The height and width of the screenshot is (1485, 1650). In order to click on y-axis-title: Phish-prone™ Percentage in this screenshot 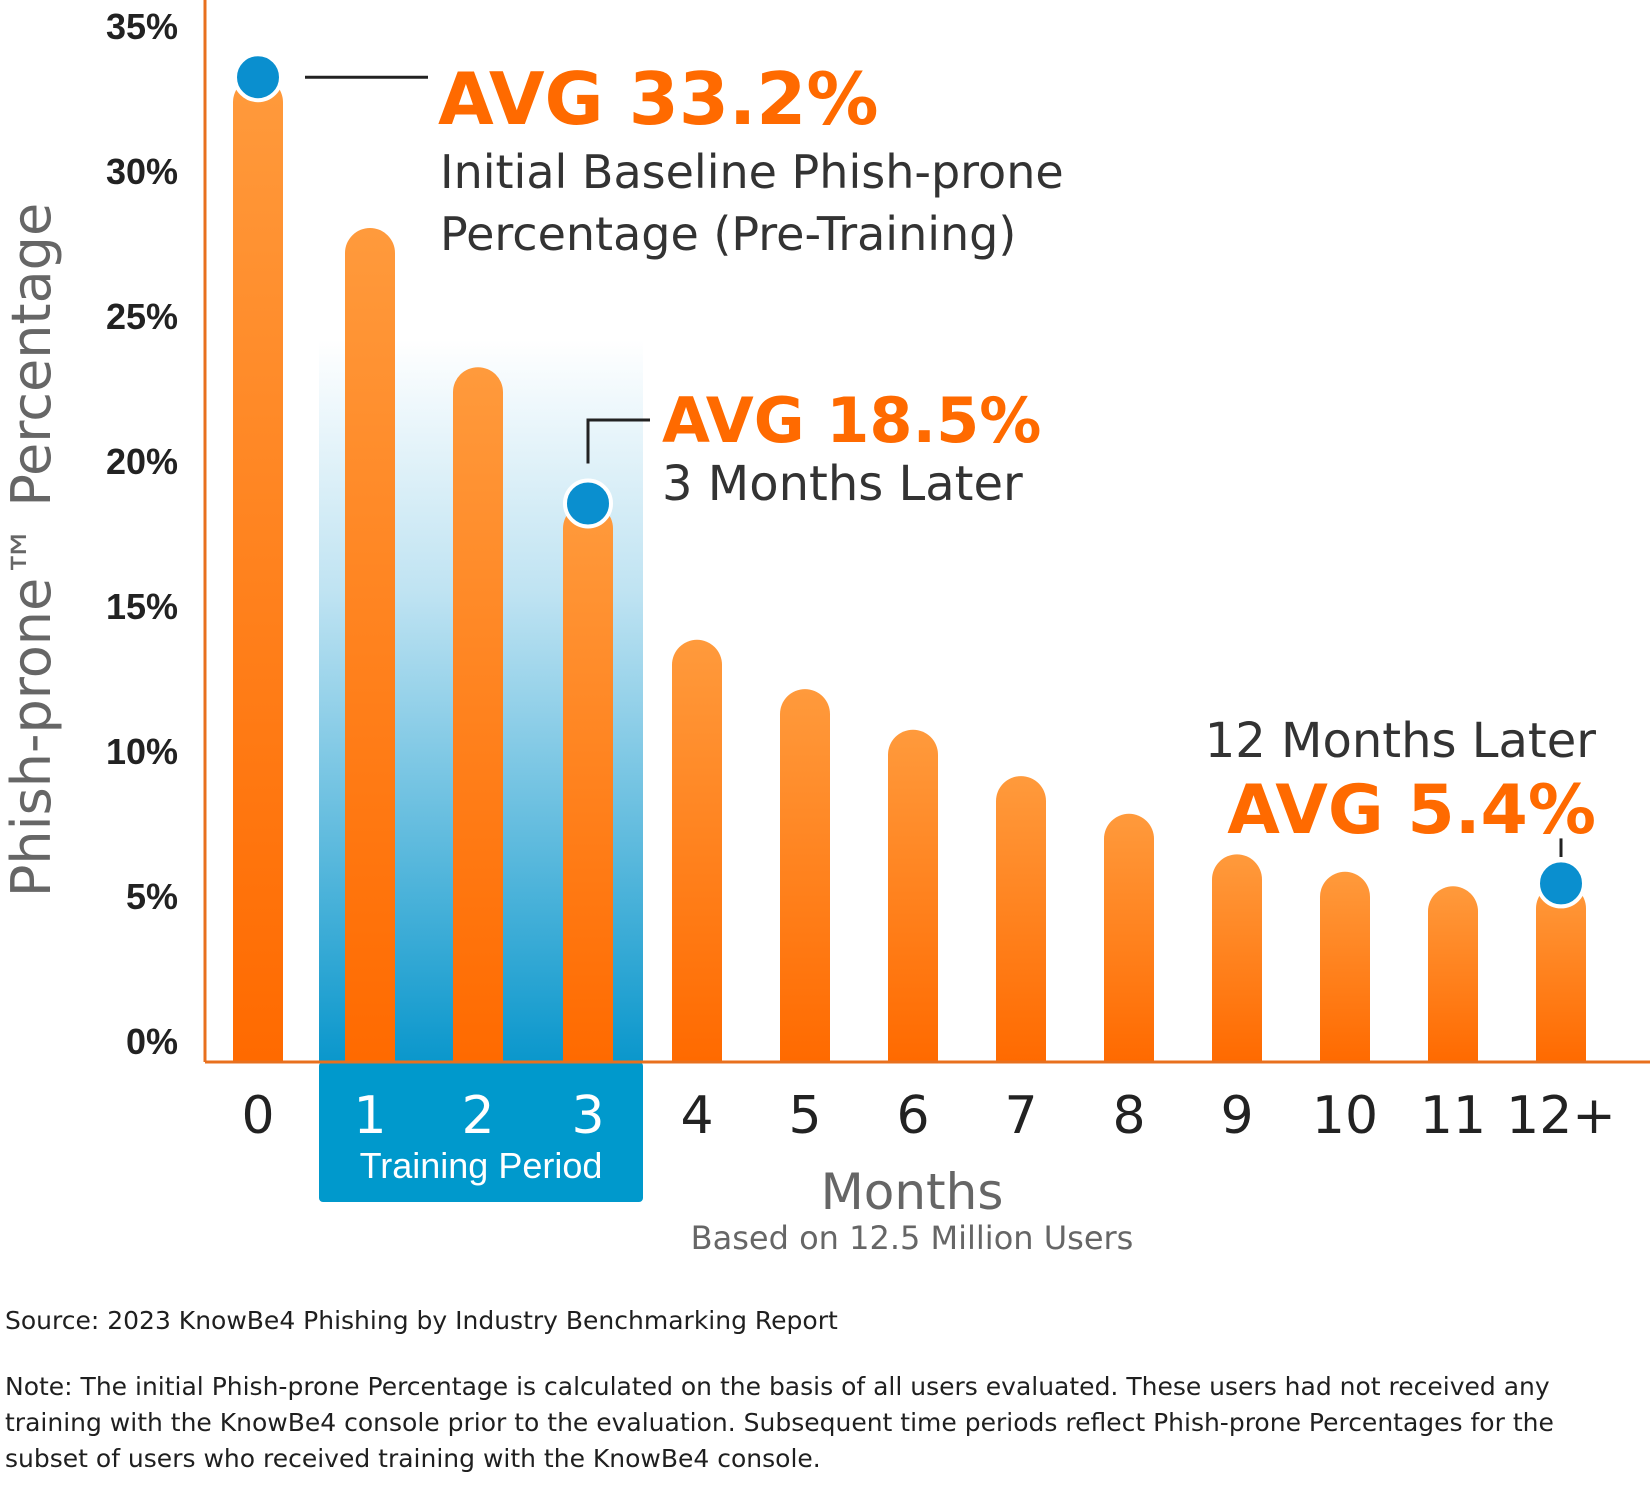, I will do `click(31, 550)`.